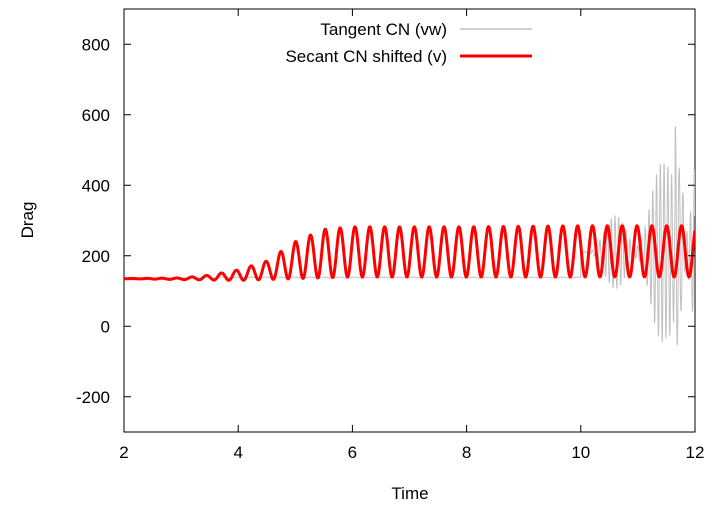  Describe the element at coordinates (383, 29) in the screenshot. I see `legend-entry-tangent-label: Tangent CN (vw)` at that location.